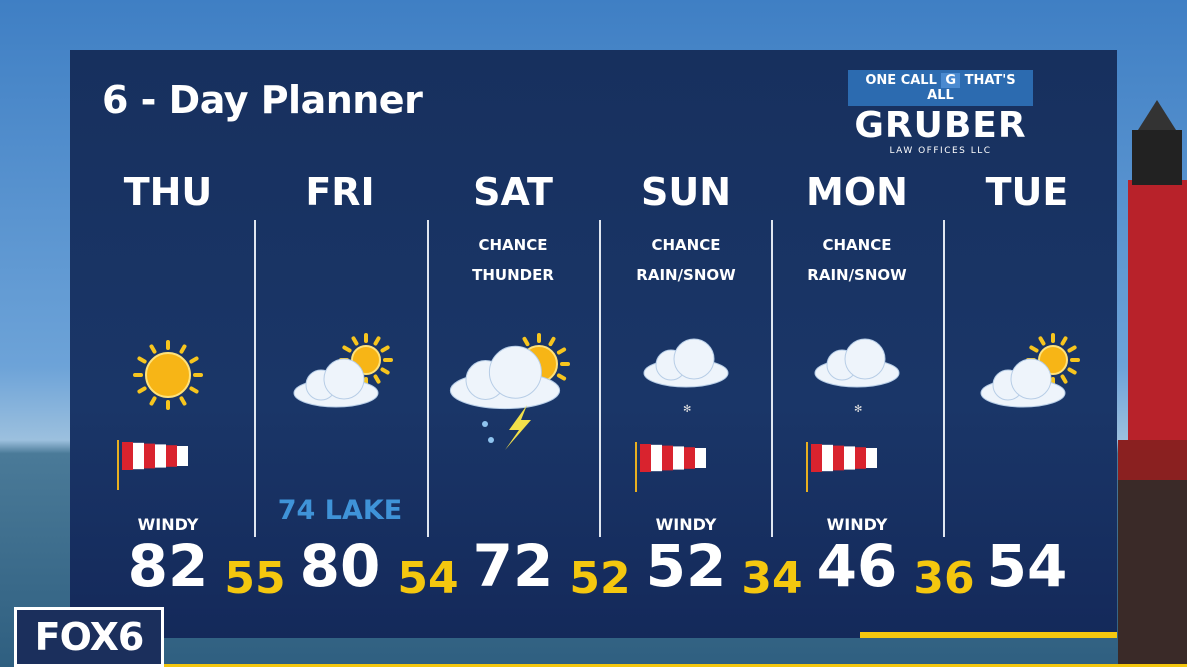 This screenshot has width=1187, height=667. Describe the element at coordinates (857, 192) in the screenshot. I see `day-name: MON` at that location.